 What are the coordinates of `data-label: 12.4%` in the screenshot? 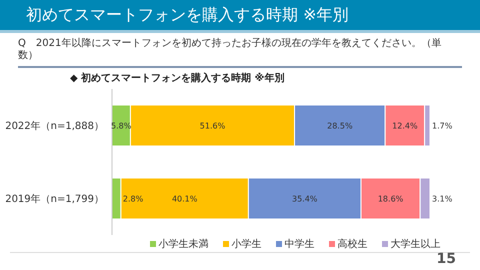 It's located at (405, 126).